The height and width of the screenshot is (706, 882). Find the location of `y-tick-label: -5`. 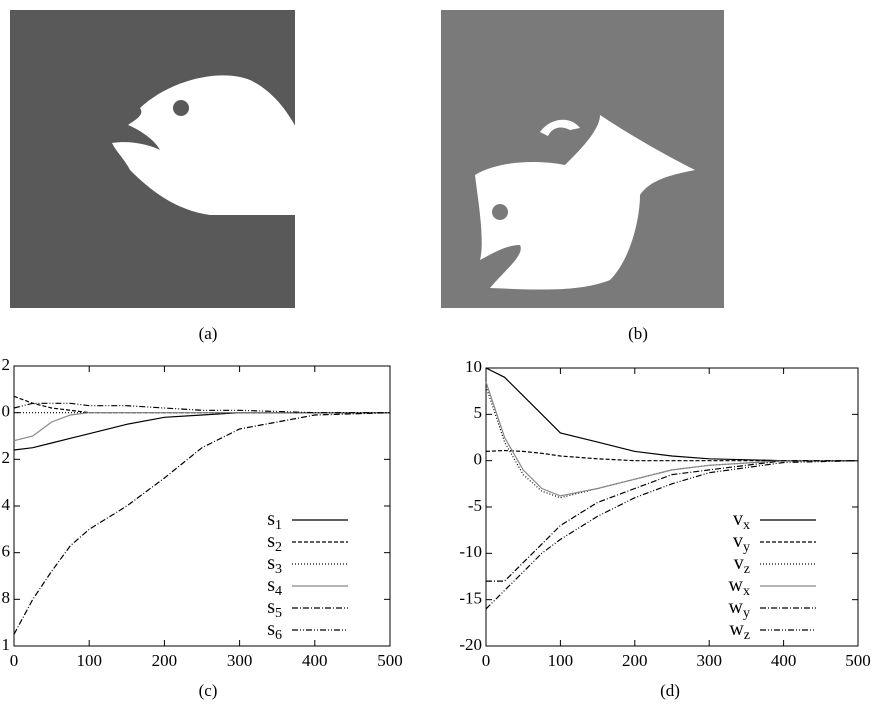

y-tick-label: -5 is located at coordinates (475, 505).